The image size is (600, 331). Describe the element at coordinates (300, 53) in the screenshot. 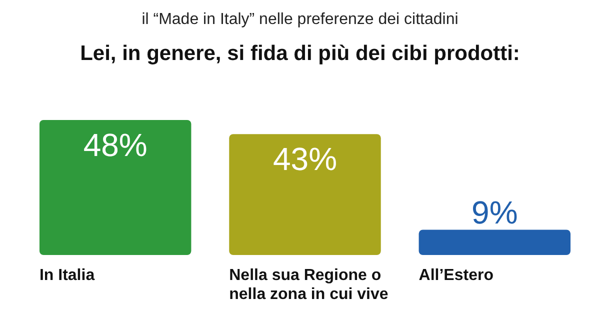

I see `chart-subtitle: Lei, in genere, si fida di più dei cibi prodotti:` at that location.